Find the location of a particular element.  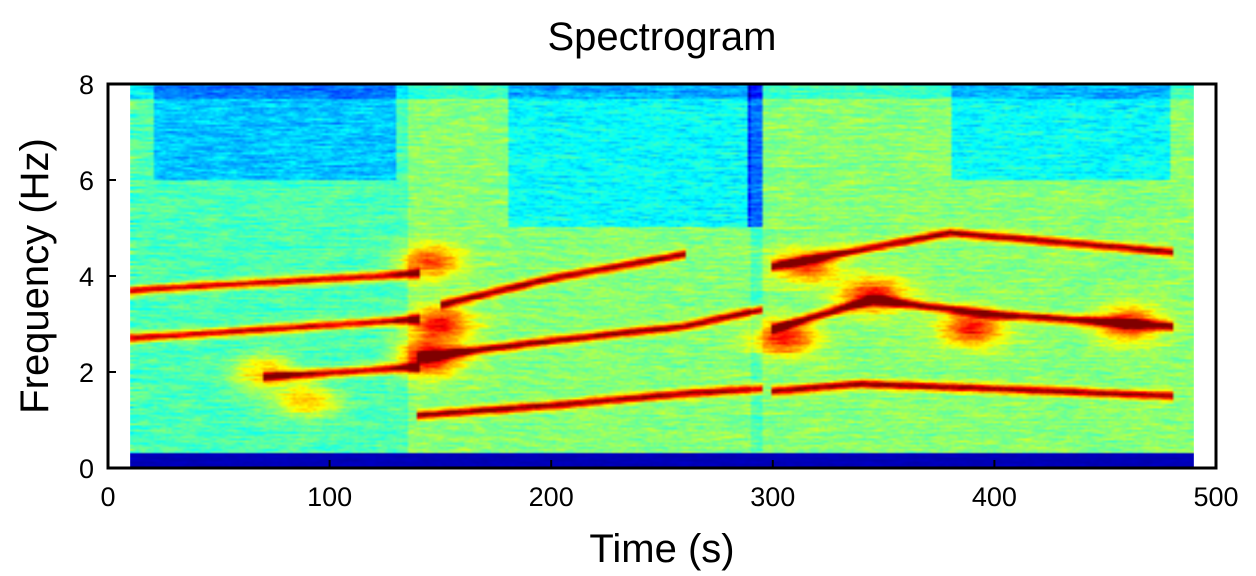

x-tick-label: 0 is located at coordinates (107, 497).